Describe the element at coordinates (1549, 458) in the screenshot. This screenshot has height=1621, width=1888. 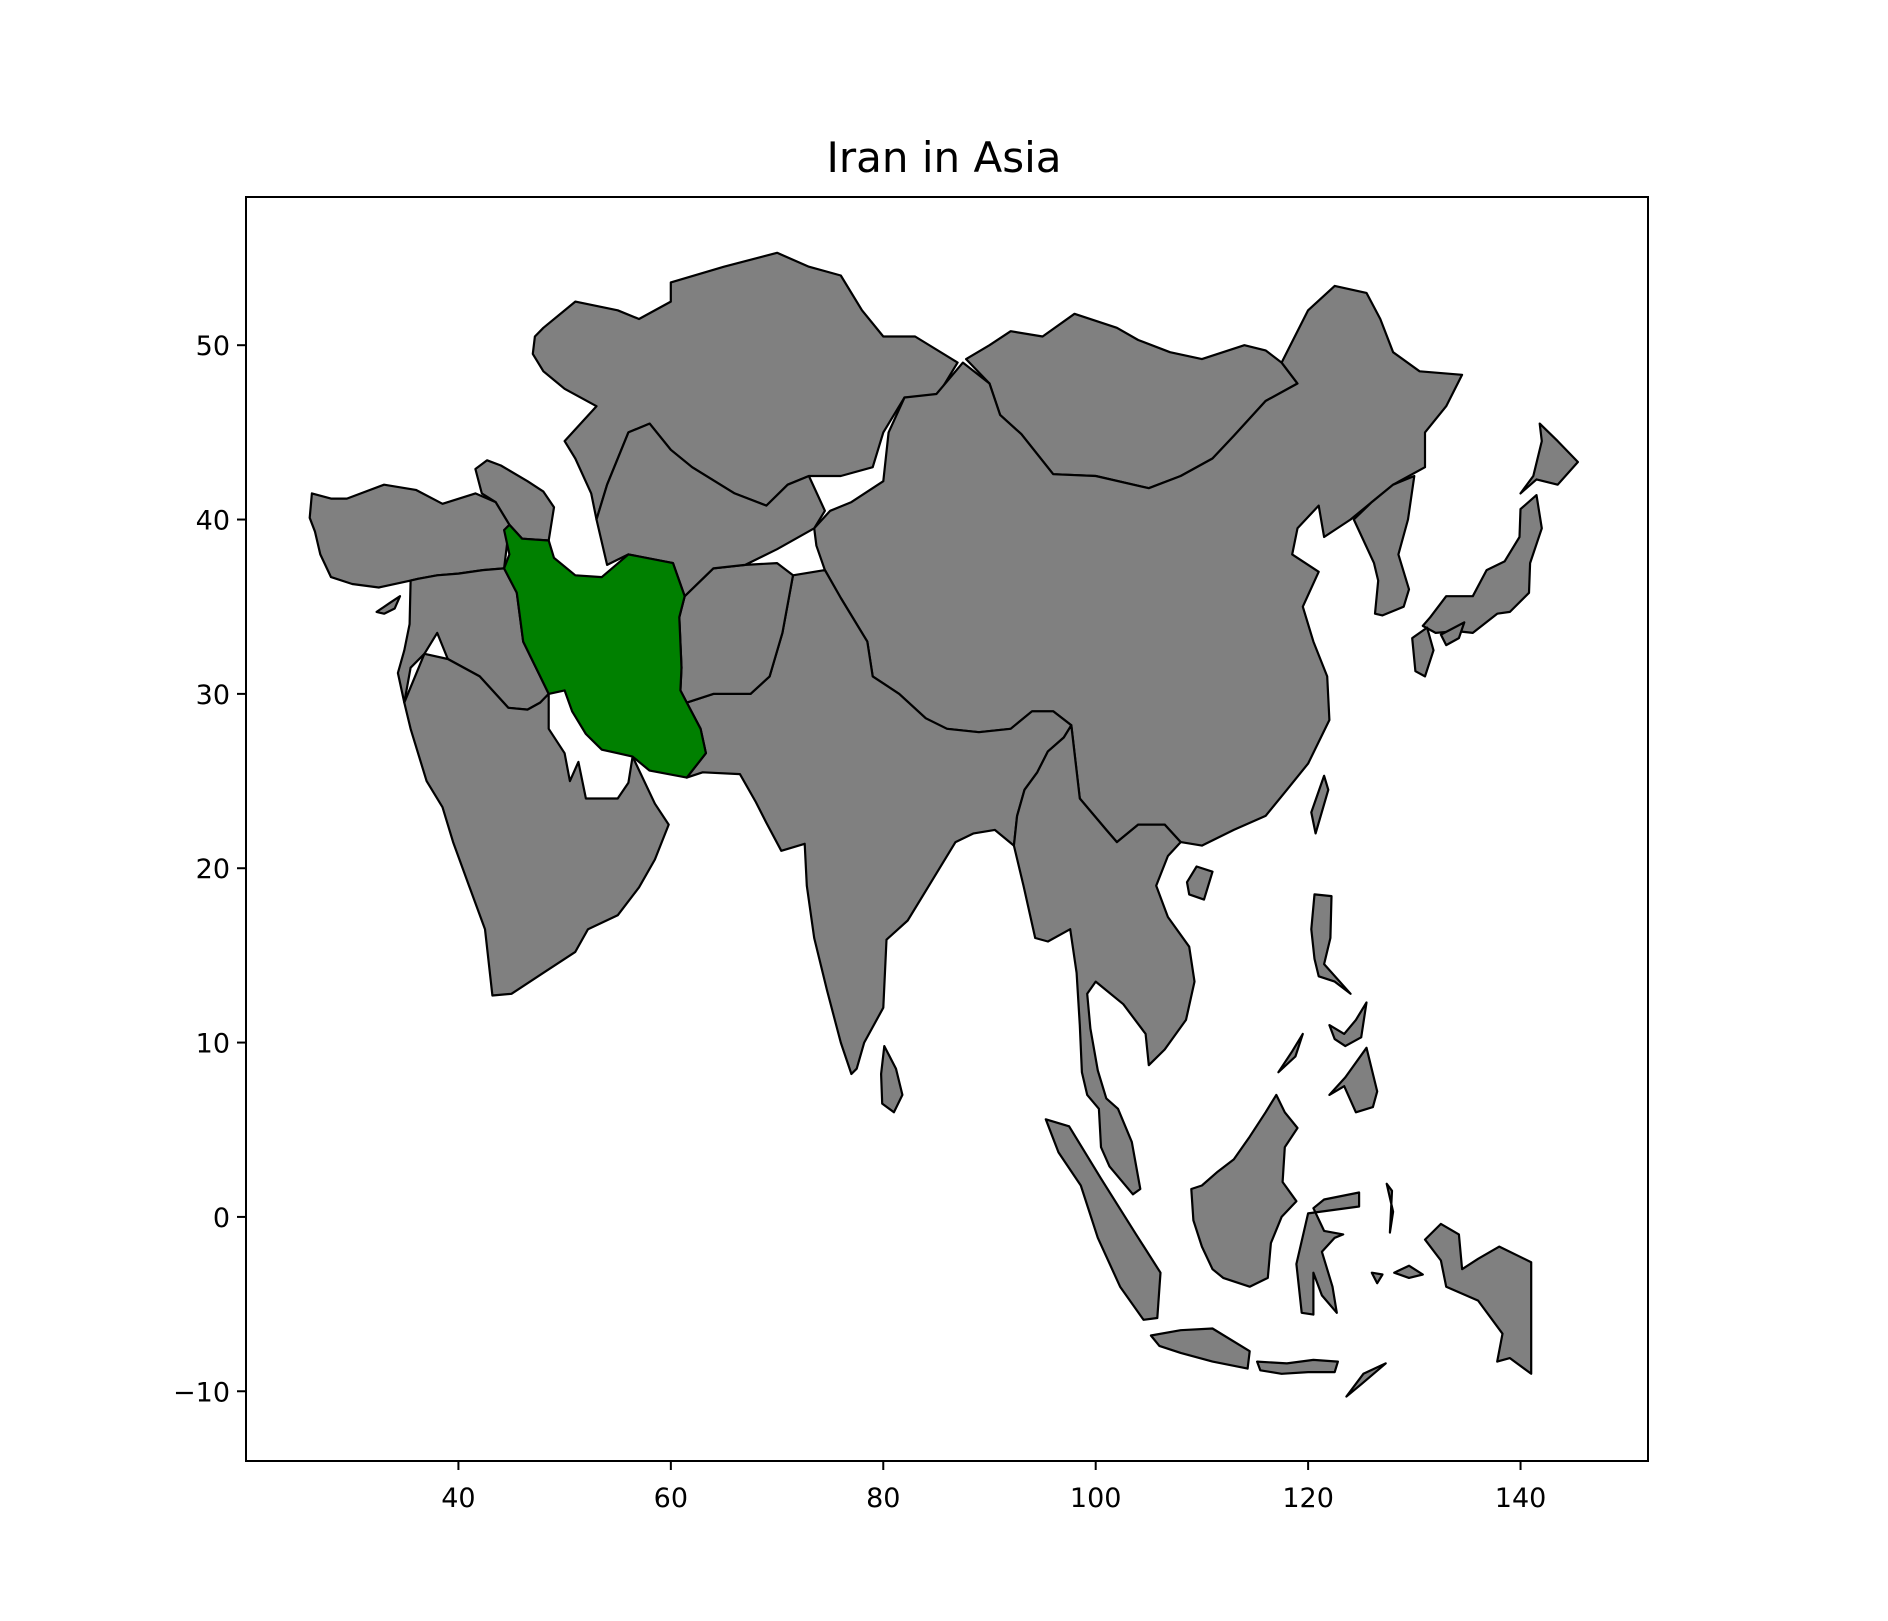
I see `country-japan-hokkaido` at that location.